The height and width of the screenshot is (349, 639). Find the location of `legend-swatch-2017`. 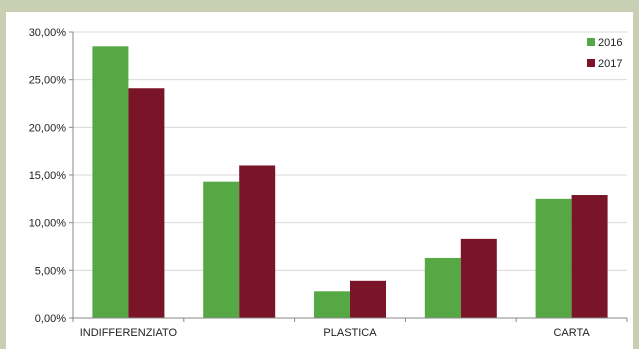

legend-swatch-2017 is located at coordinates (591, 63).